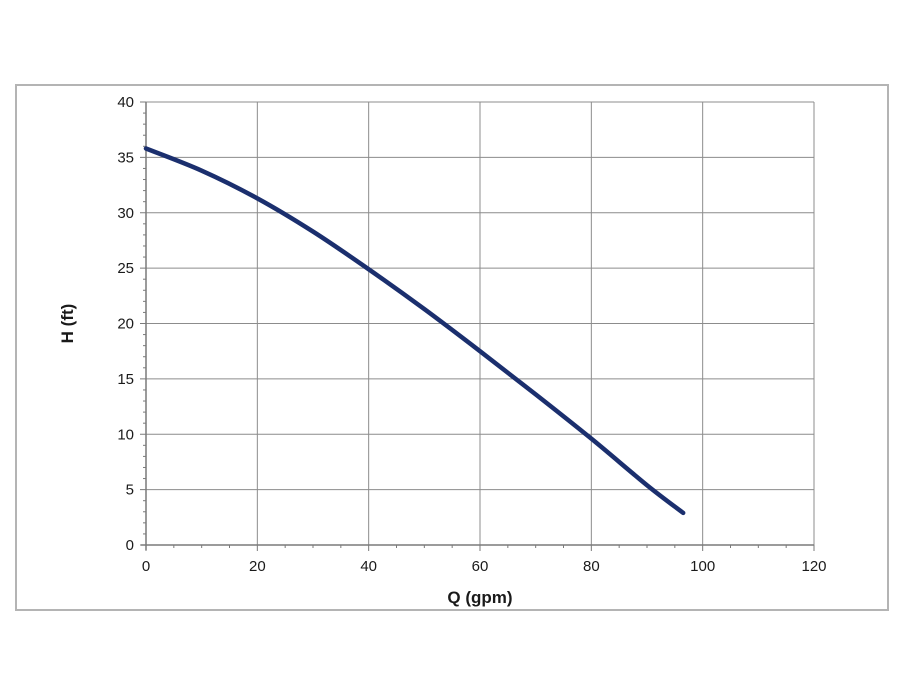 The width and height of the screenshot is (900, 700). Describe the element at coordinates (146, 566) in the screenshot. I see `x-tick-label: 0` at that location.